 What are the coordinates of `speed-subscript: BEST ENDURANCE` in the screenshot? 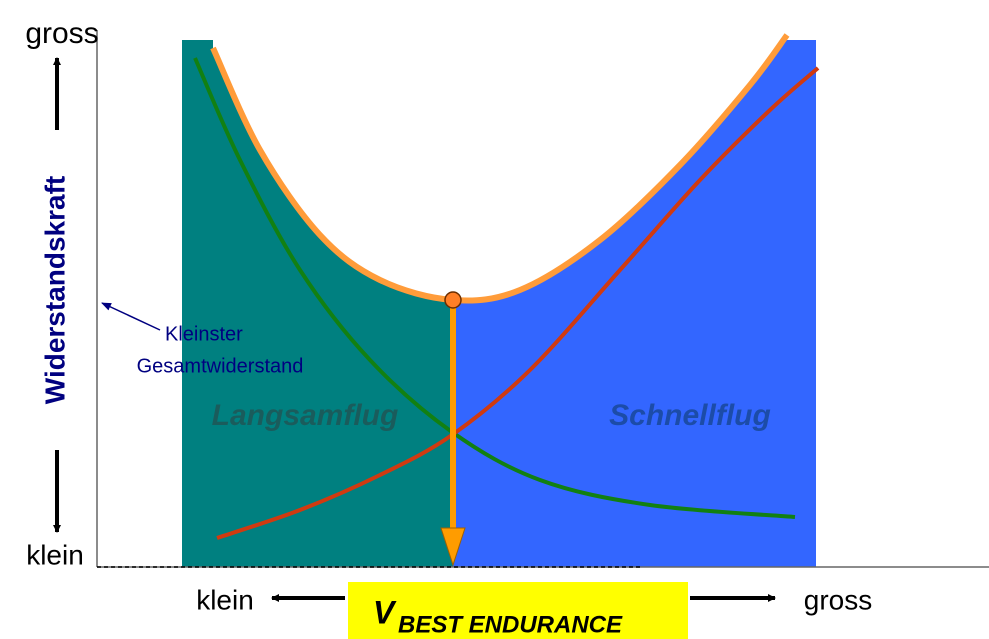 It's located at (510, 624).